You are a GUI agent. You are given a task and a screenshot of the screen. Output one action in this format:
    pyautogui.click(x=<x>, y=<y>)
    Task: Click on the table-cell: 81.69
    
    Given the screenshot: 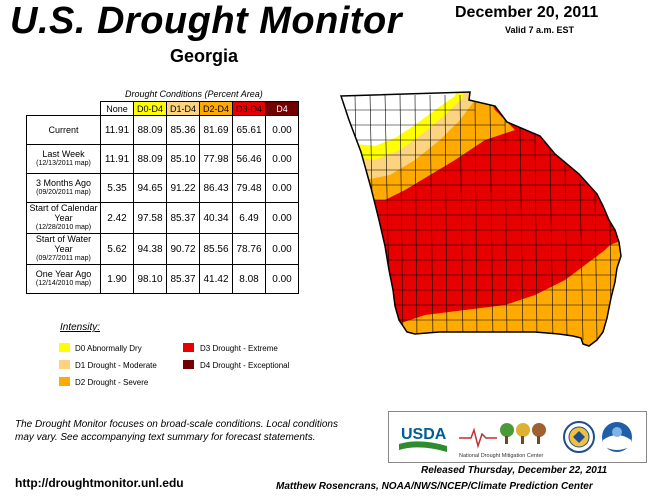 What is the action you would take?
    pyautogui.click(x=216, y=130)
    